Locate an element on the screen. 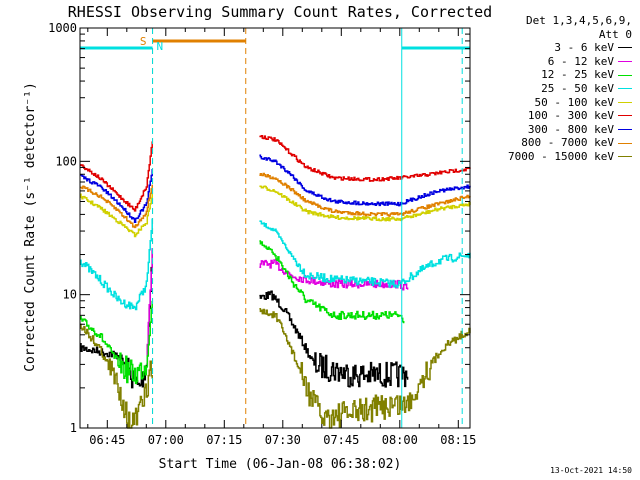 The height and width of the screenshot is (480, 640). legend-item: 25 - 50 keV is located at coordinates (559, 89).